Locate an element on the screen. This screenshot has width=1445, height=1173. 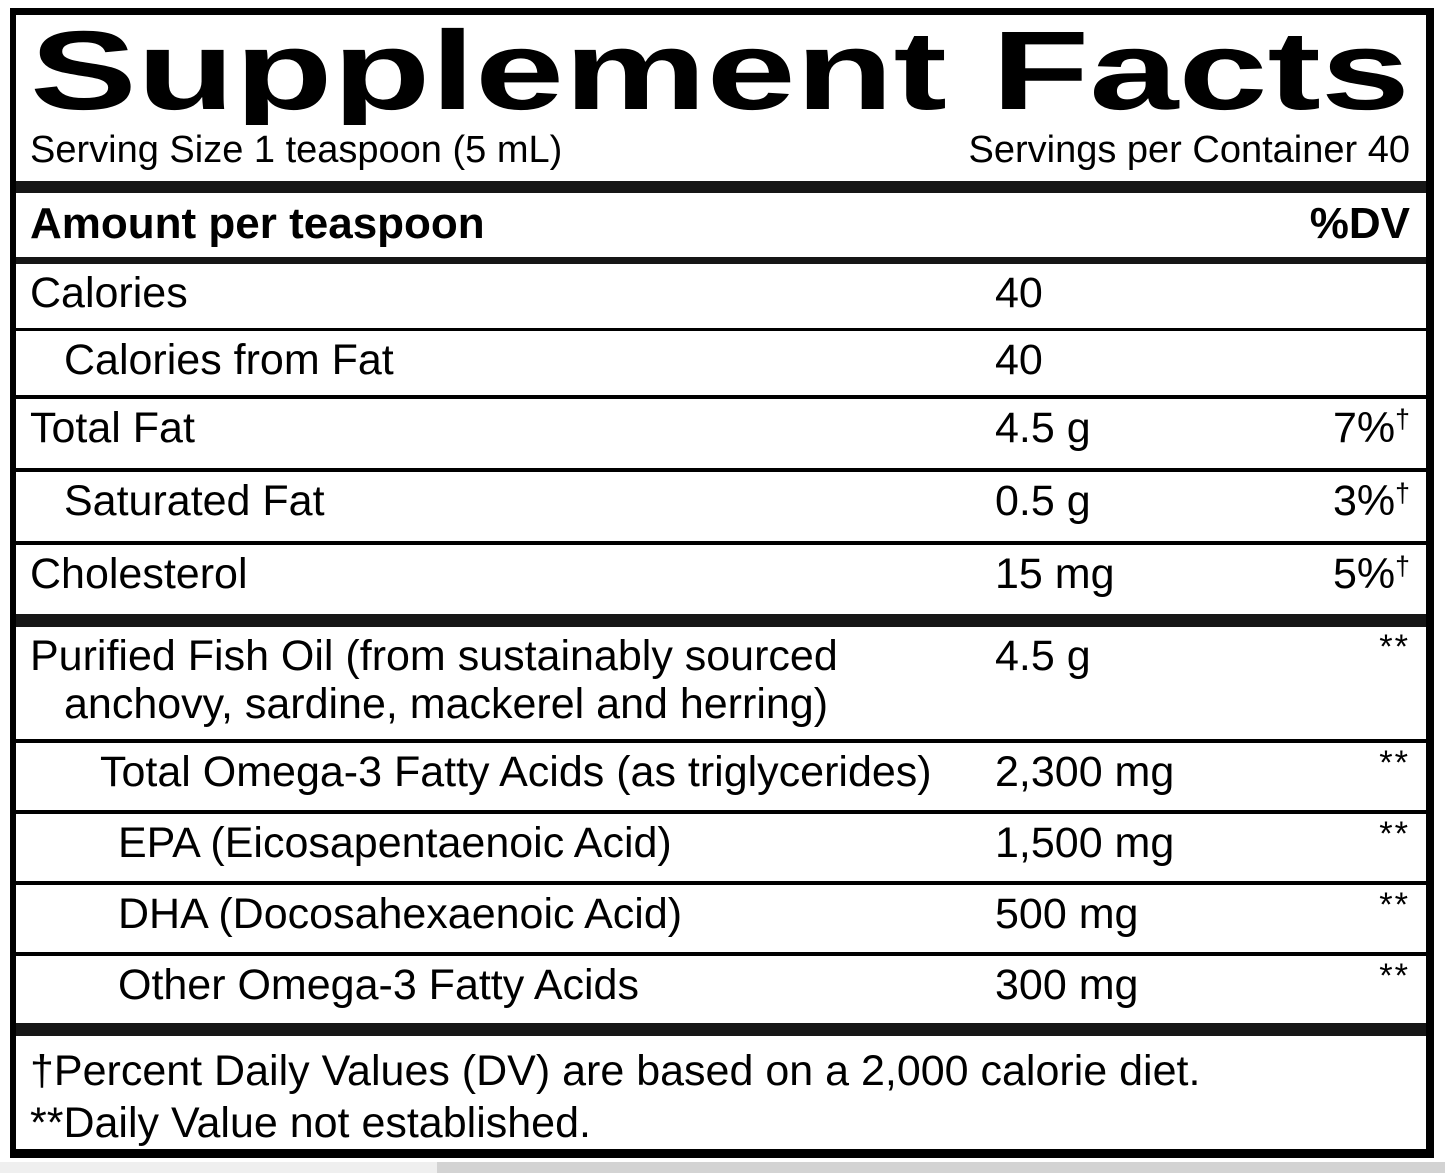
nutrient-name: DHA (Docosahexaenoic Acid) is located at coordinates (400, 914).